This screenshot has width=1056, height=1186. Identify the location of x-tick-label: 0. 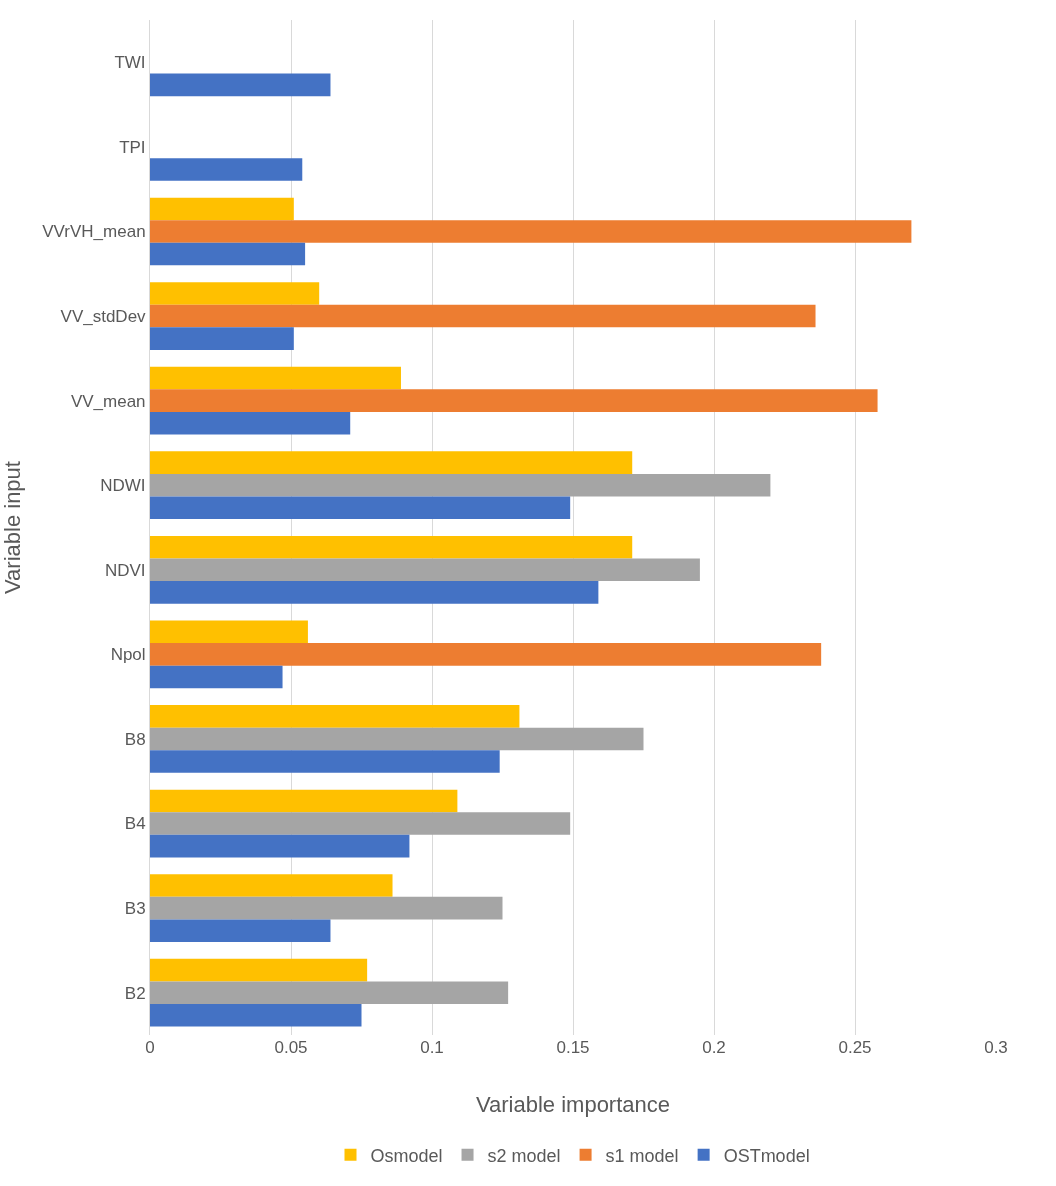
(150, 1047).